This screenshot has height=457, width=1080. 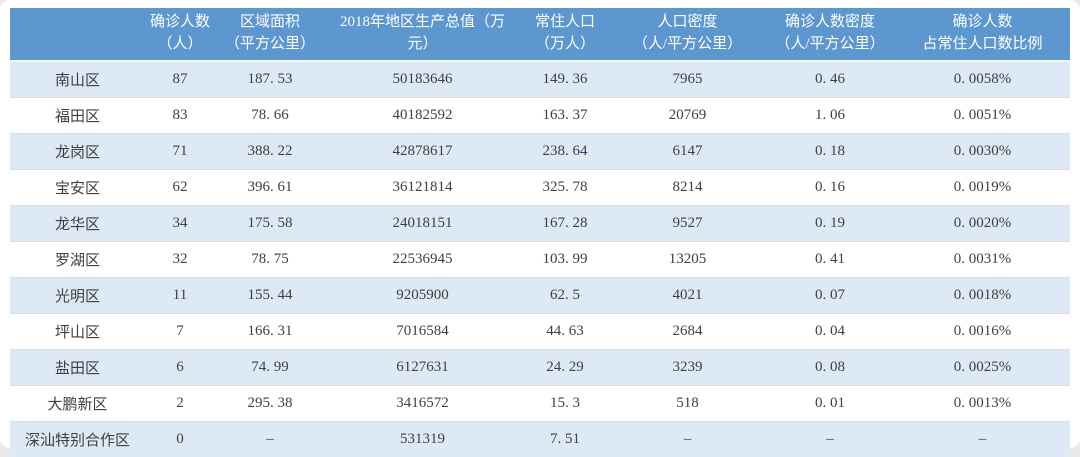 I want to click on cell-confirmed-ratio: 0. 0030%, so click(x=982, y=152).